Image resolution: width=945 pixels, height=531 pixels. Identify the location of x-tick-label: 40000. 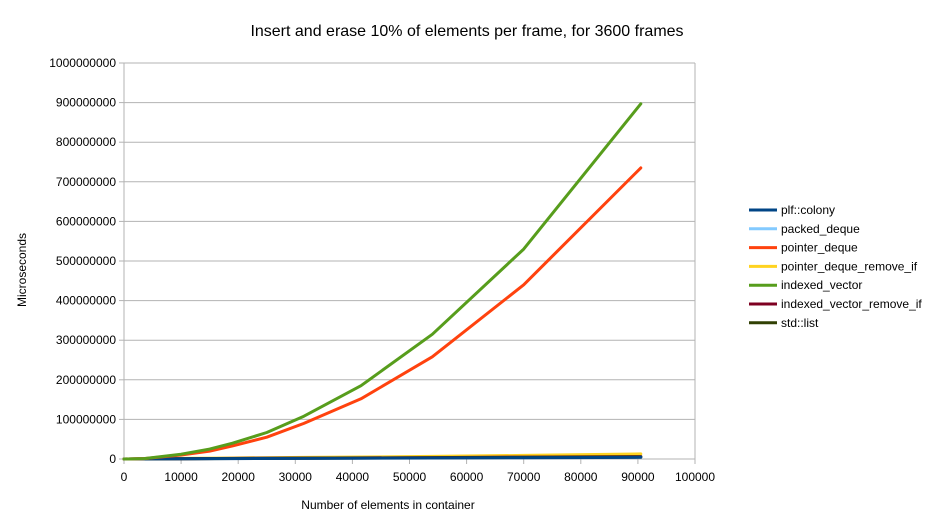
(353, 477).